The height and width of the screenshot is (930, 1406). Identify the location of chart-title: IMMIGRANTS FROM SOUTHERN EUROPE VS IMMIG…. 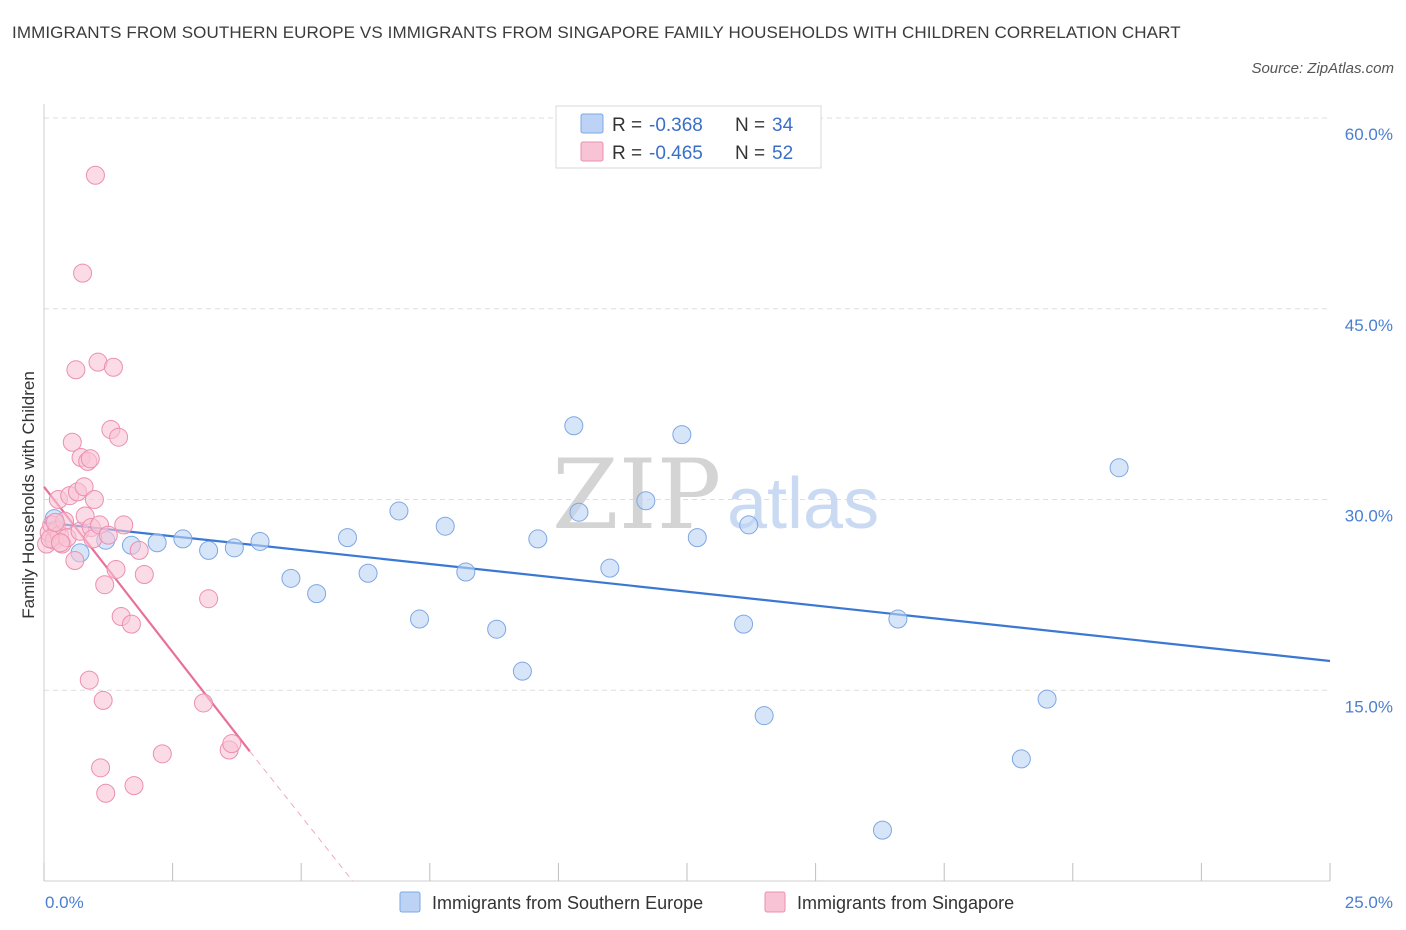
(596, 32).